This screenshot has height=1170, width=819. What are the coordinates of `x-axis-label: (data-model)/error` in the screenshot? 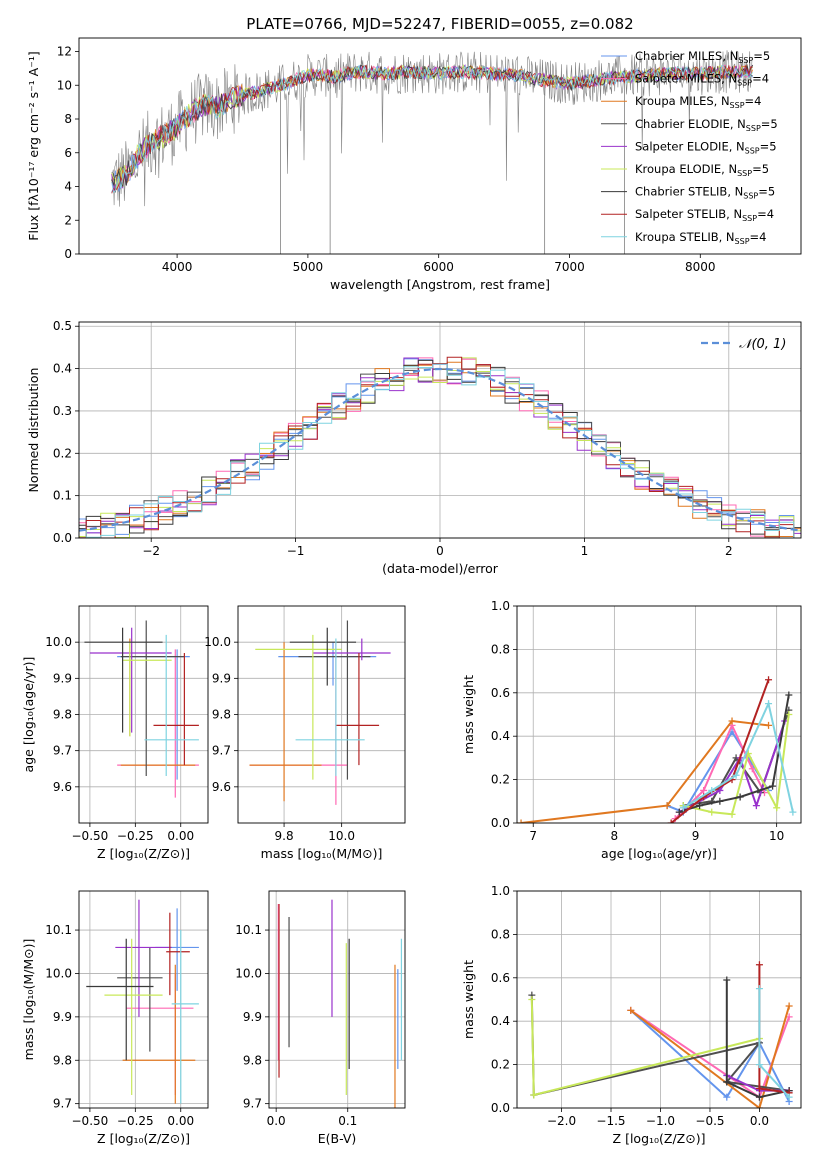 It's located at (440, 568).